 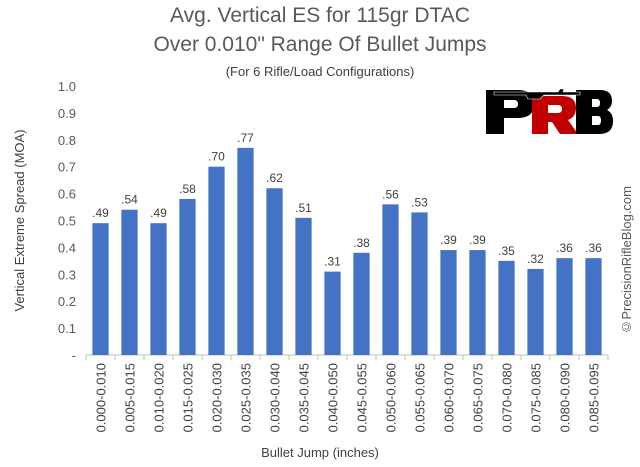 I want to click on x-tick-label: 0.060-0.070, so click(x=449, y=397).